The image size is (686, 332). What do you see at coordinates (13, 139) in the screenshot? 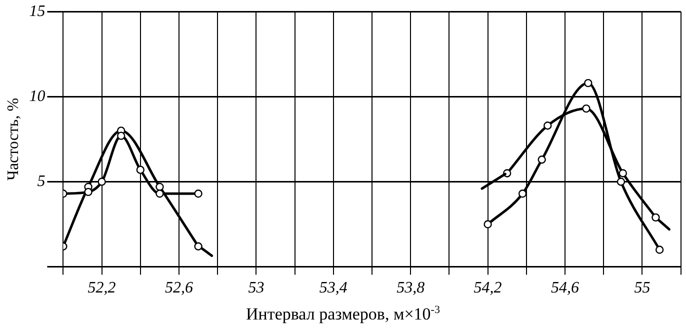
I see `y-axis-title: Частость, %` at bounding box center [13, 139].